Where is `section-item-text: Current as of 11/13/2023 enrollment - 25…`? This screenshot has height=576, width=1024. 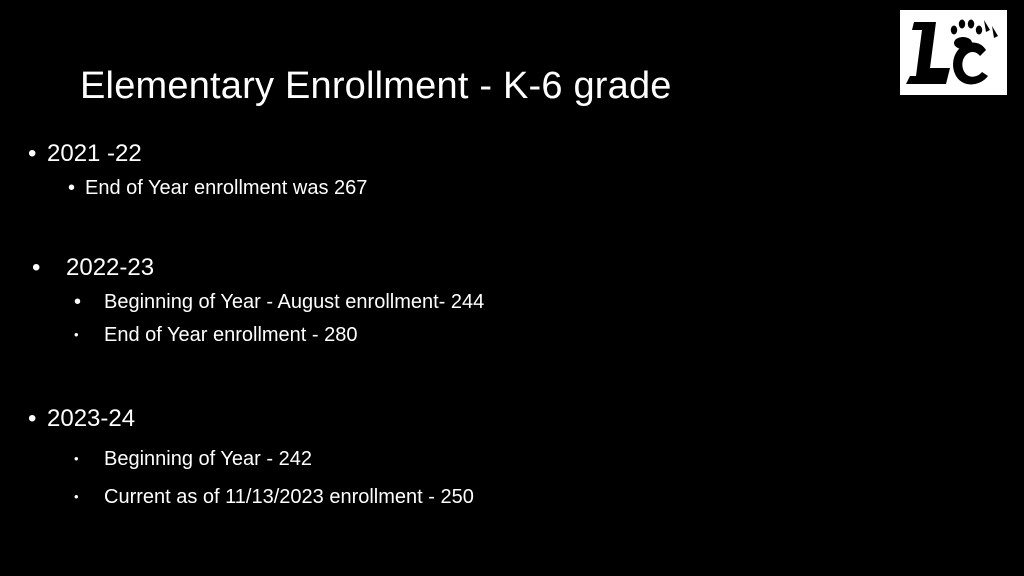 section-item-text: Current as of 11/13/2023 enrollment - 25… is located at coordinates (289, 497).